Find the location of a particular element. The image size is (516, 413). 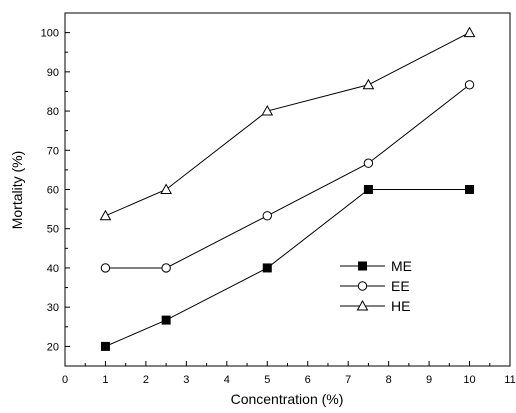

legend-item-he: HE is located at coordinates (375, 306).